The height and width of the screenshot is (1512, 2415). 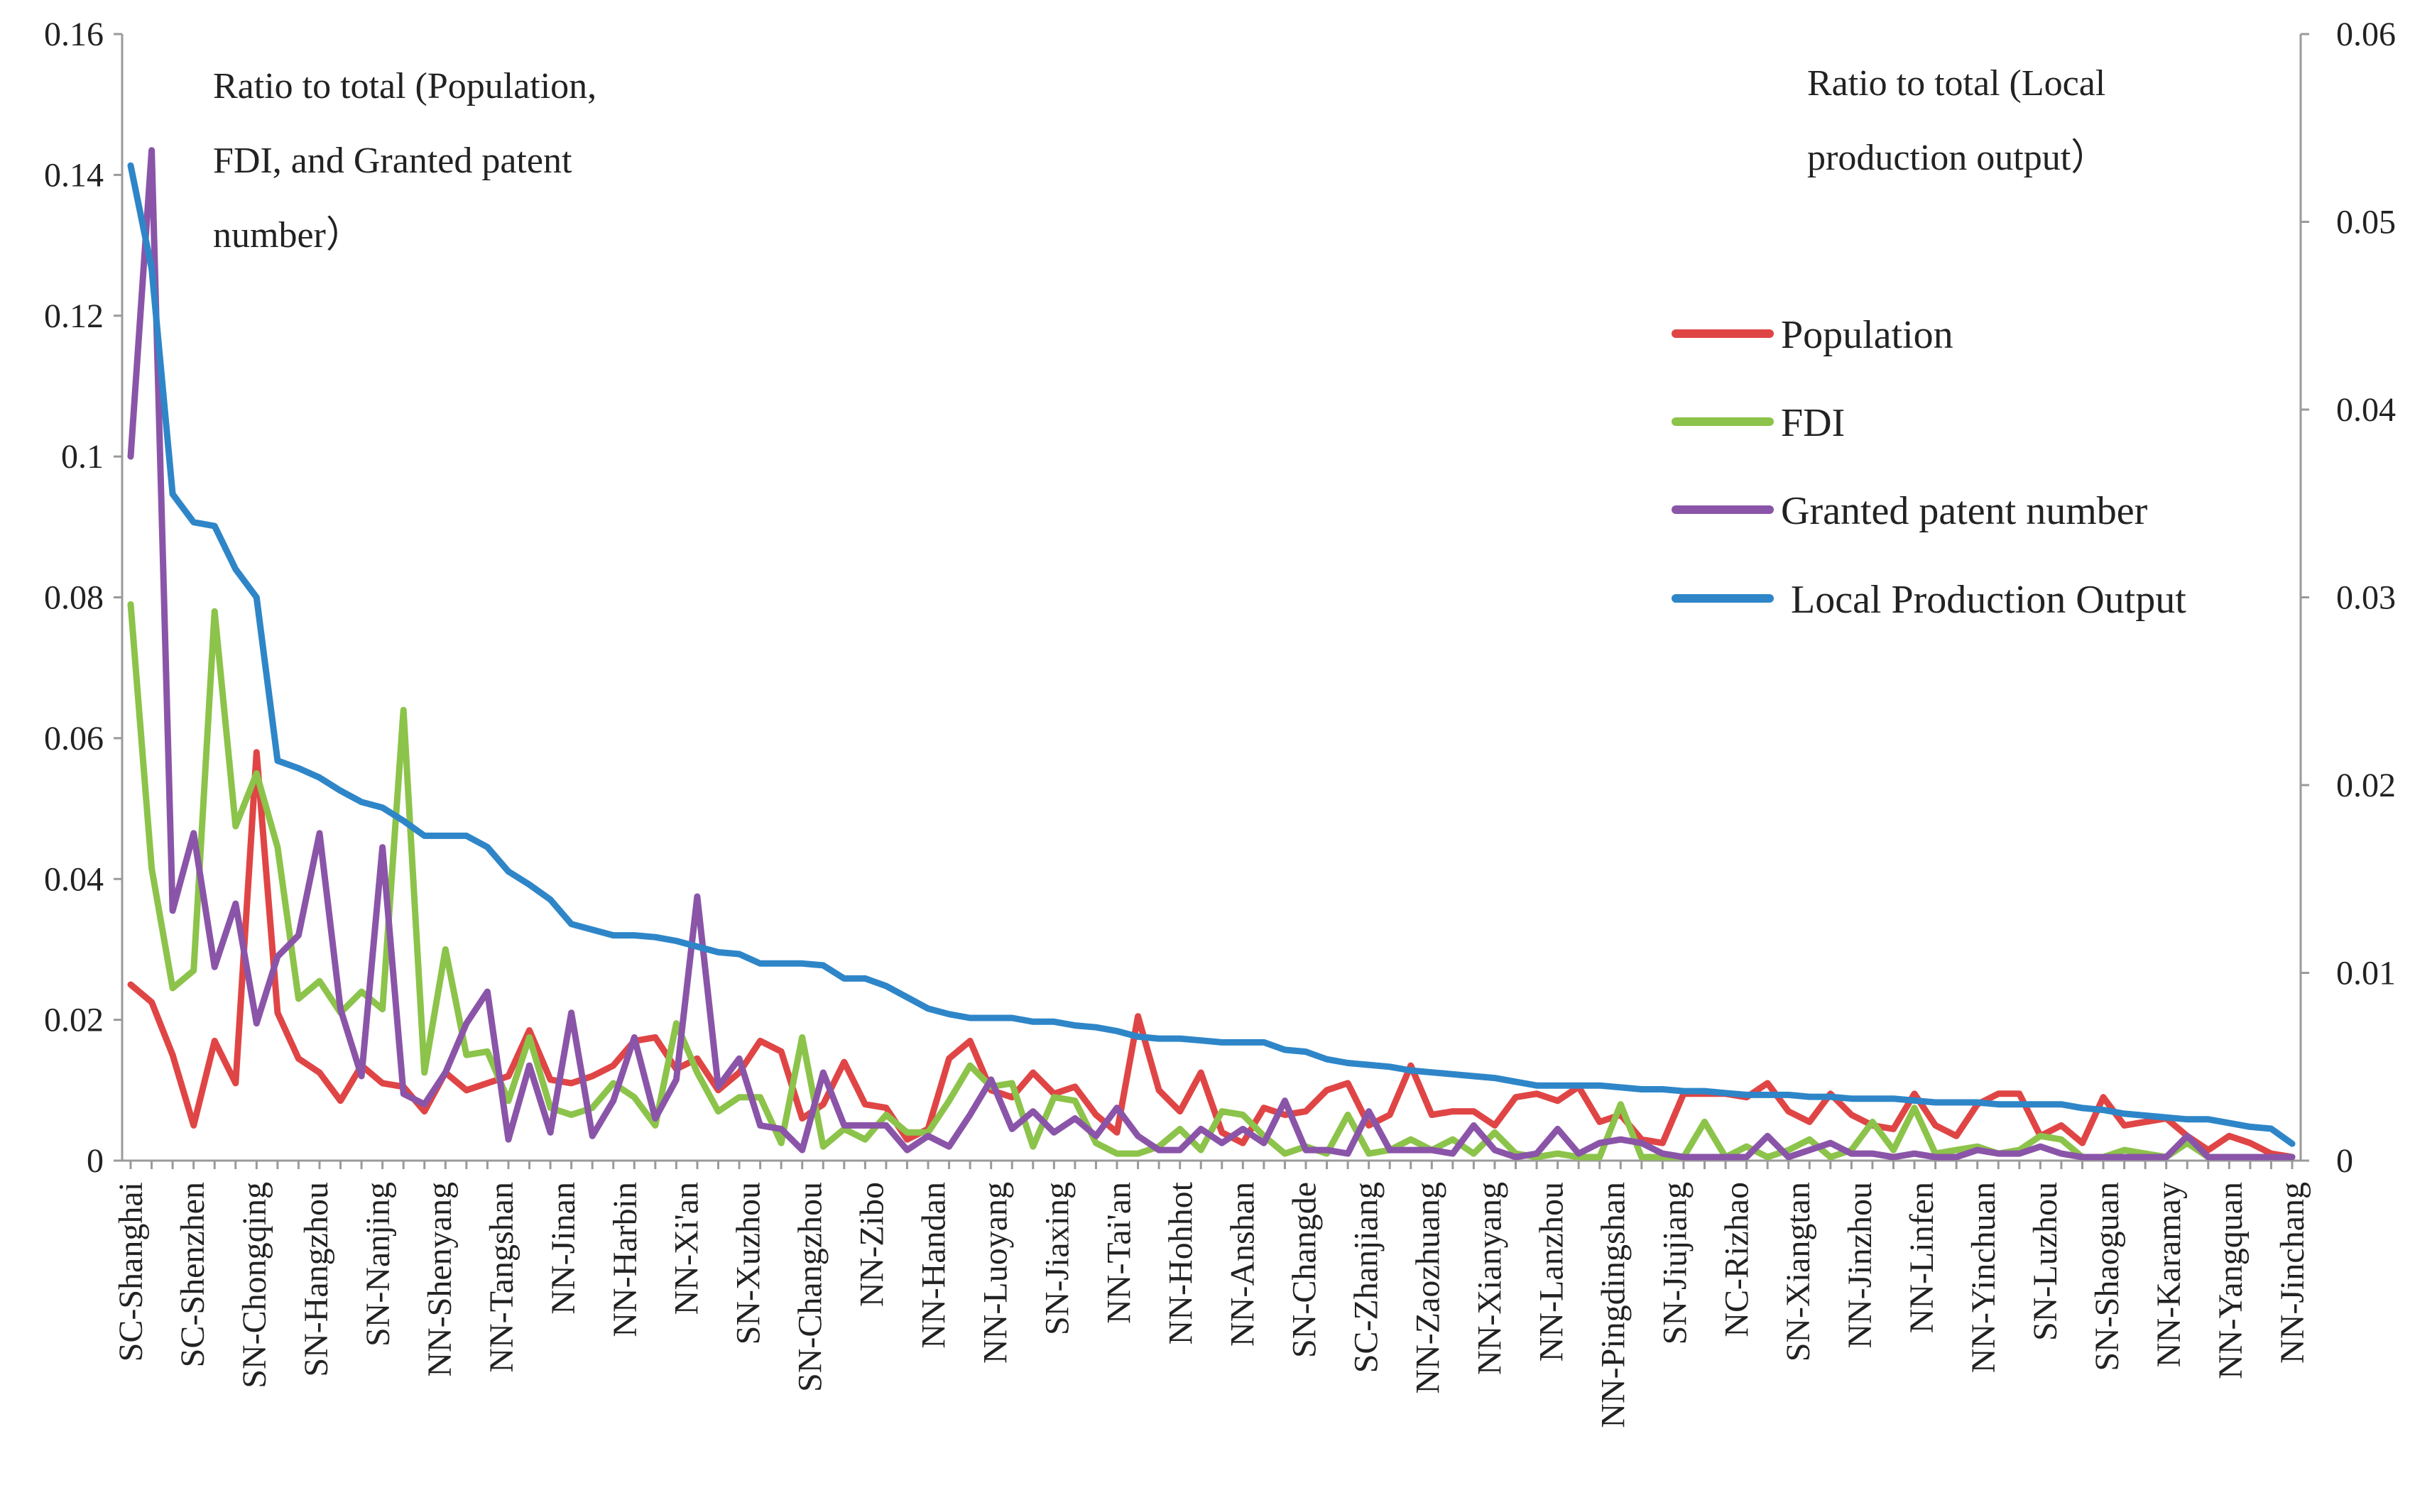 I want to click on x-category-label: NN-Jinchang, so click(x=2292, y=1273).